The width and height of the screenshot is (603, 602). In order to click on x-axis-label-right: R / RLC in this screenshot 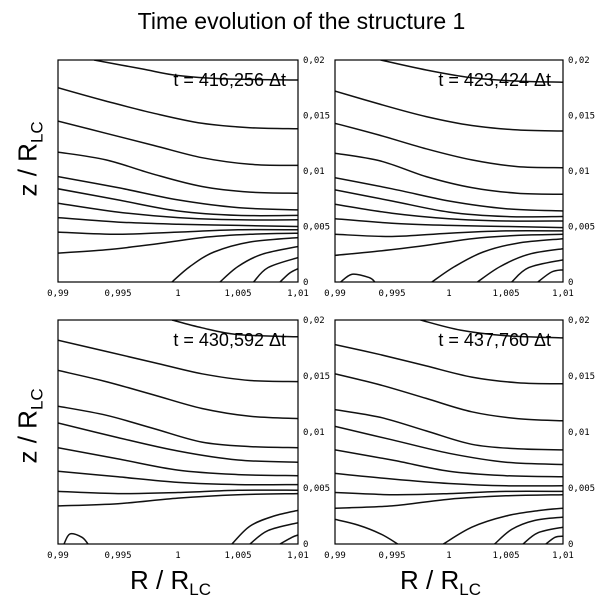, I will do `click(440, 582)`.